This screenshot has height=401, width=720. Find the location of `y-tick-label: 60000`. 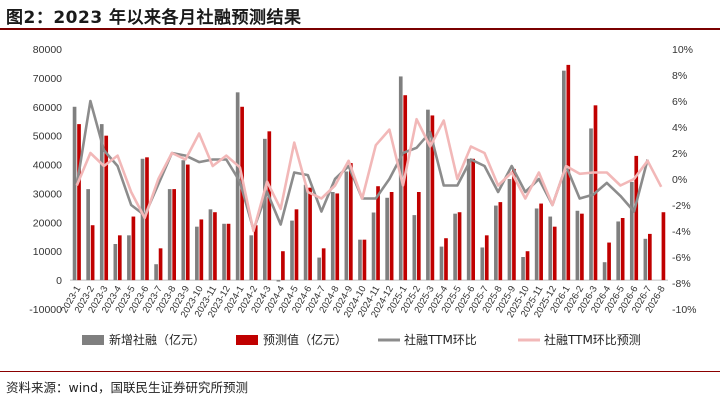

y-tick-label: 60000 is located at coordinates (47, 108).